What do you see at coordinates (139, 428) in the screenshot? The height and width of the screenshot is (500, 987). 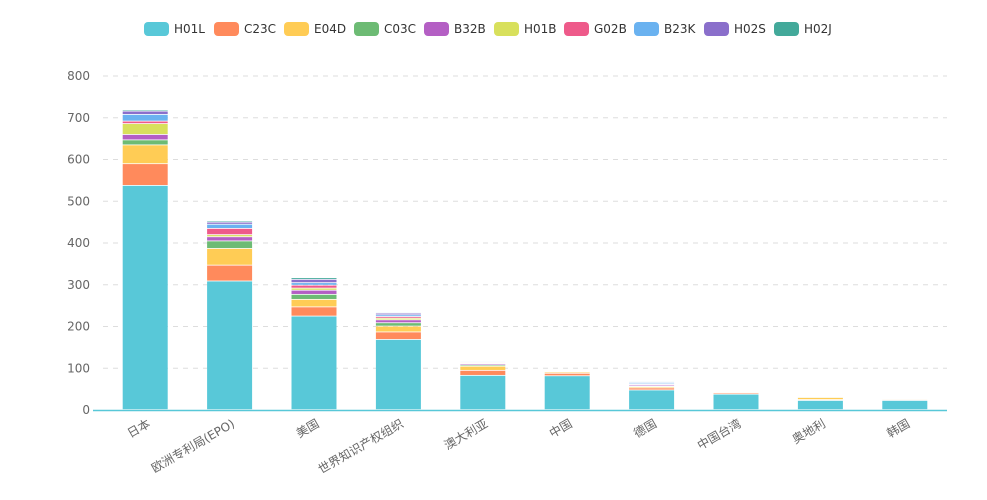 I see `x-tick-label: 日本` at bounding box center [139, 428].